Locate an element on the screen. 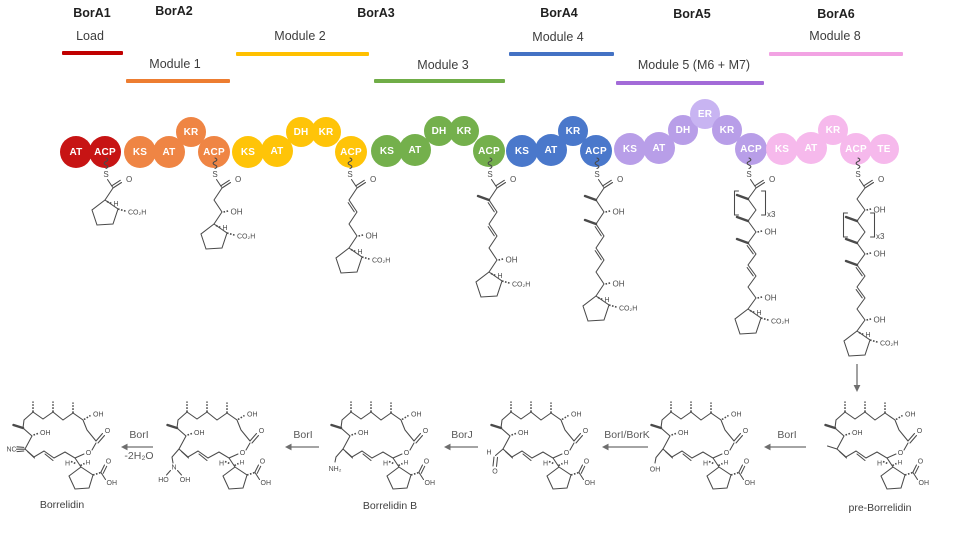  protein-label-bora2: BorA2 is located at coordinates (174, 11).